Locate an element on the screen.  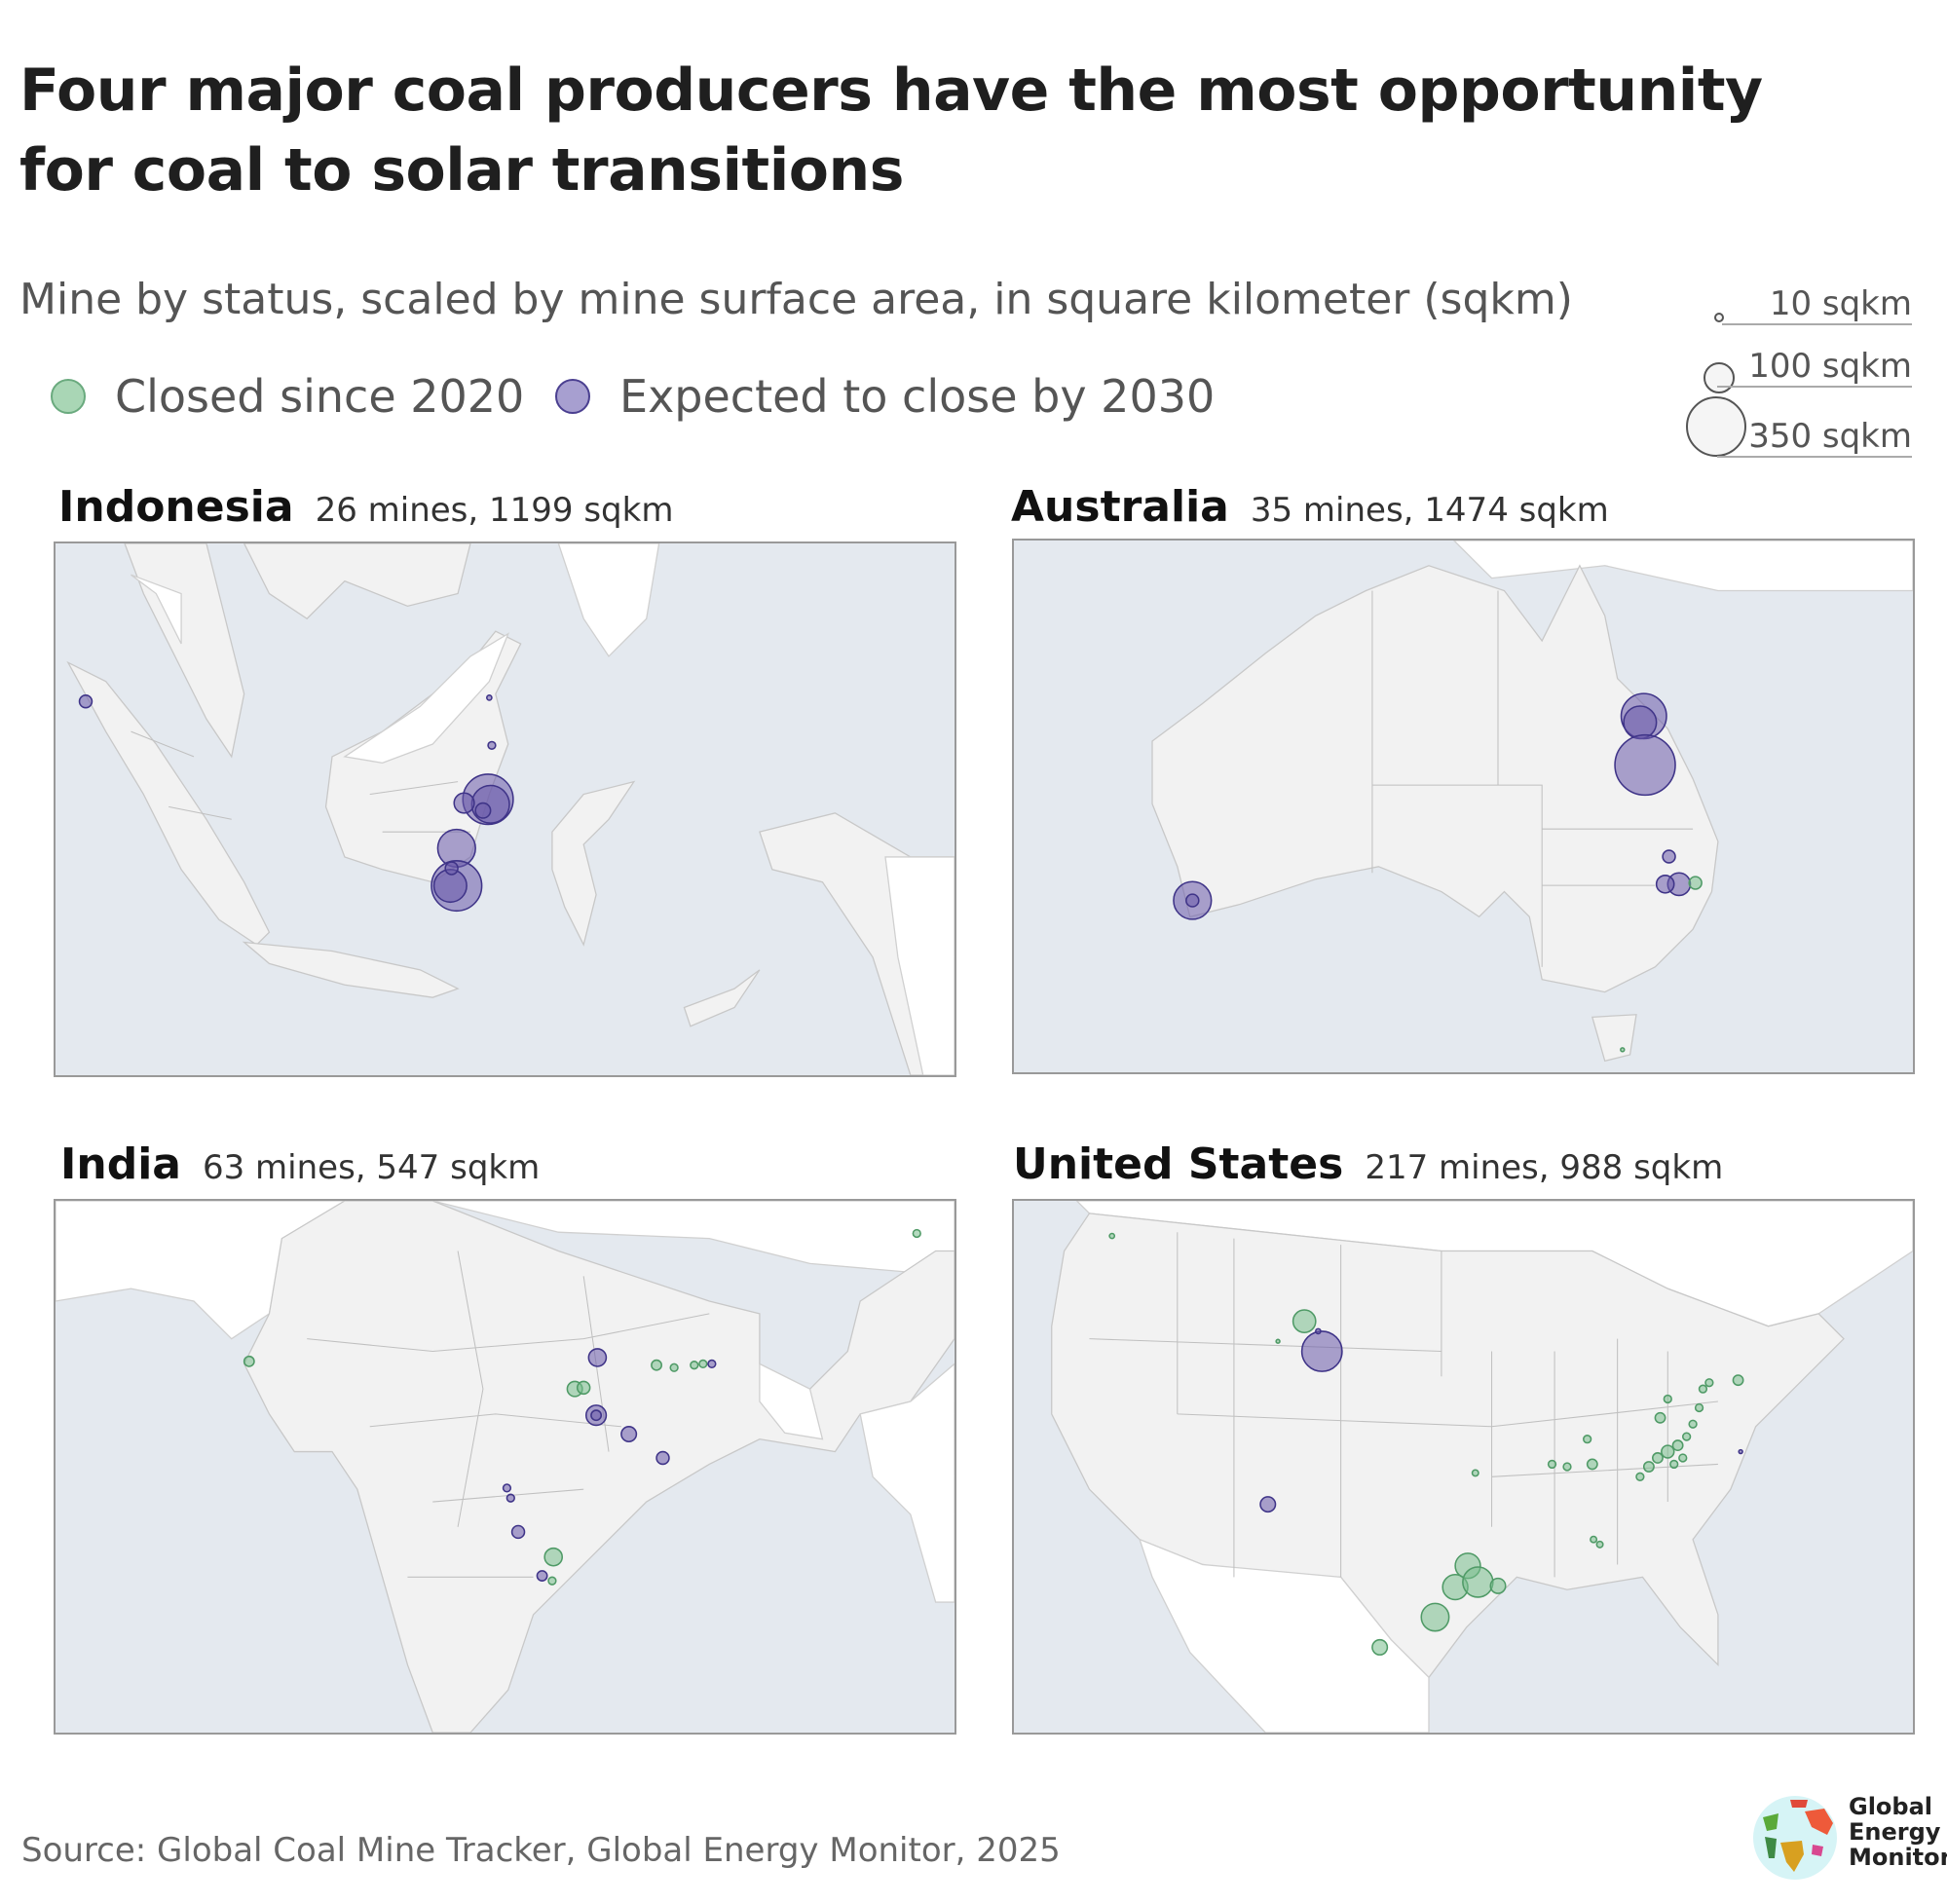
map-australia is located at coordinates (1463, 806).